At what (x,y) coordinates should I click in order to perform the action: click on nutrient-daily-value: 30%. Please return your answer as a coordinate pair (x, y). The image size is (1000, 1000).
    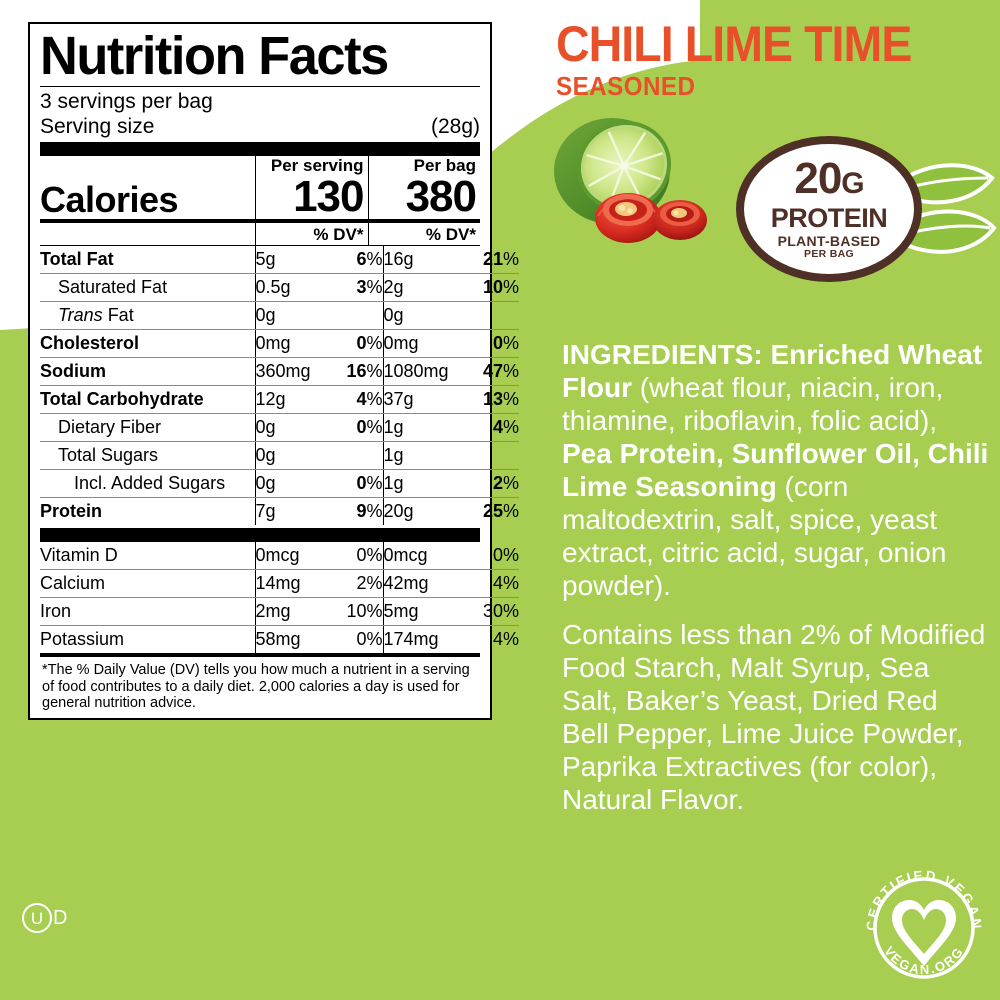
    Looking at the image, I should click on (490, 611).